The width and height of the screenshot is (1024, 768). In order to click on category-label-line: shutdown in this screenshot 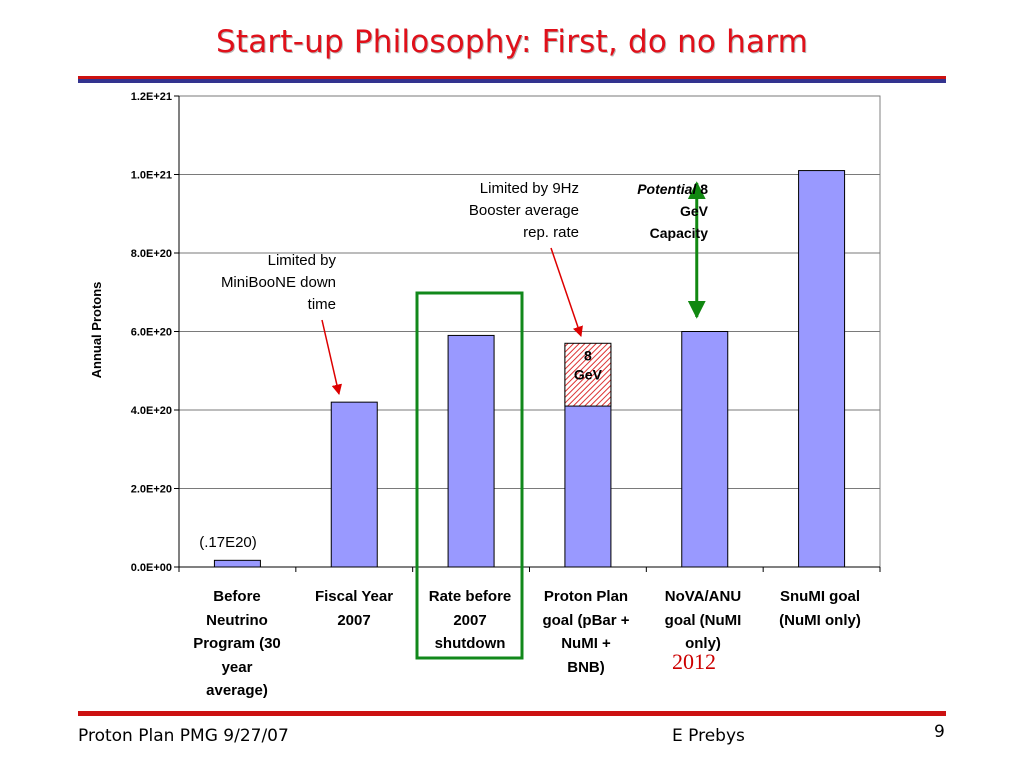, I will do `click(470, 643)`.